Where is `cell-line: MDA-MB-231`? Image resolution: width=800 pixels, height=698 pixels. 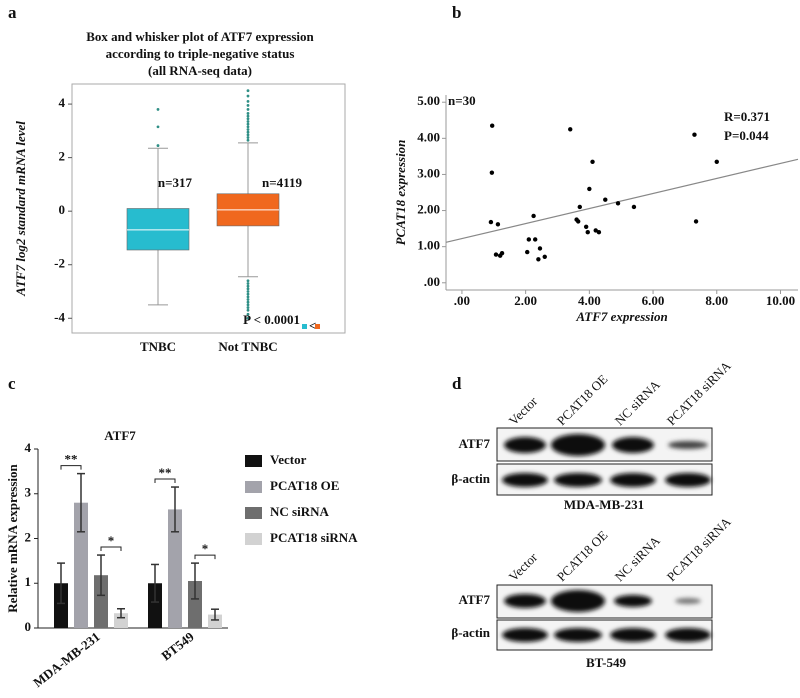
cell-line: MDA-MB-231 is located at coordinates (604, 504).